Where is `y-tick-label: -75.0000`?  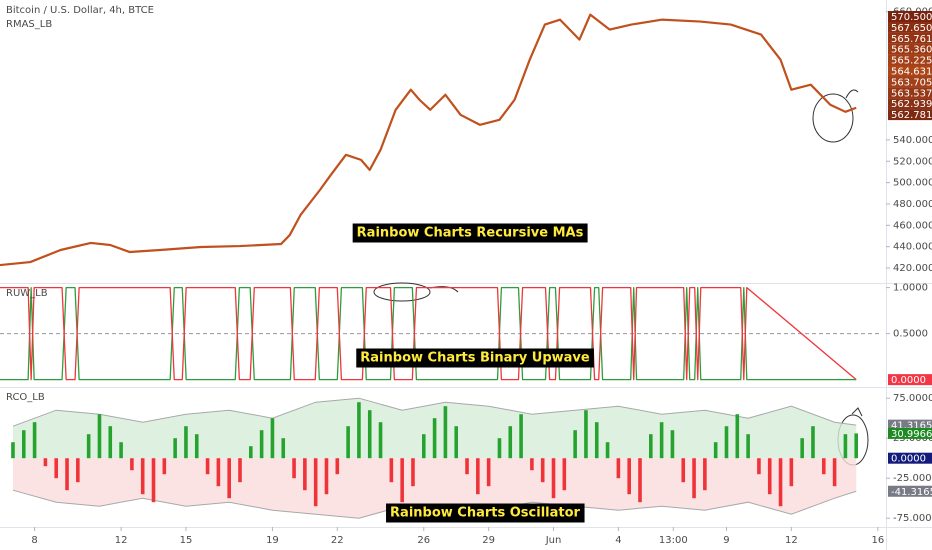
y-tick-label: -75.0000 is located at coordinates (912, 518).